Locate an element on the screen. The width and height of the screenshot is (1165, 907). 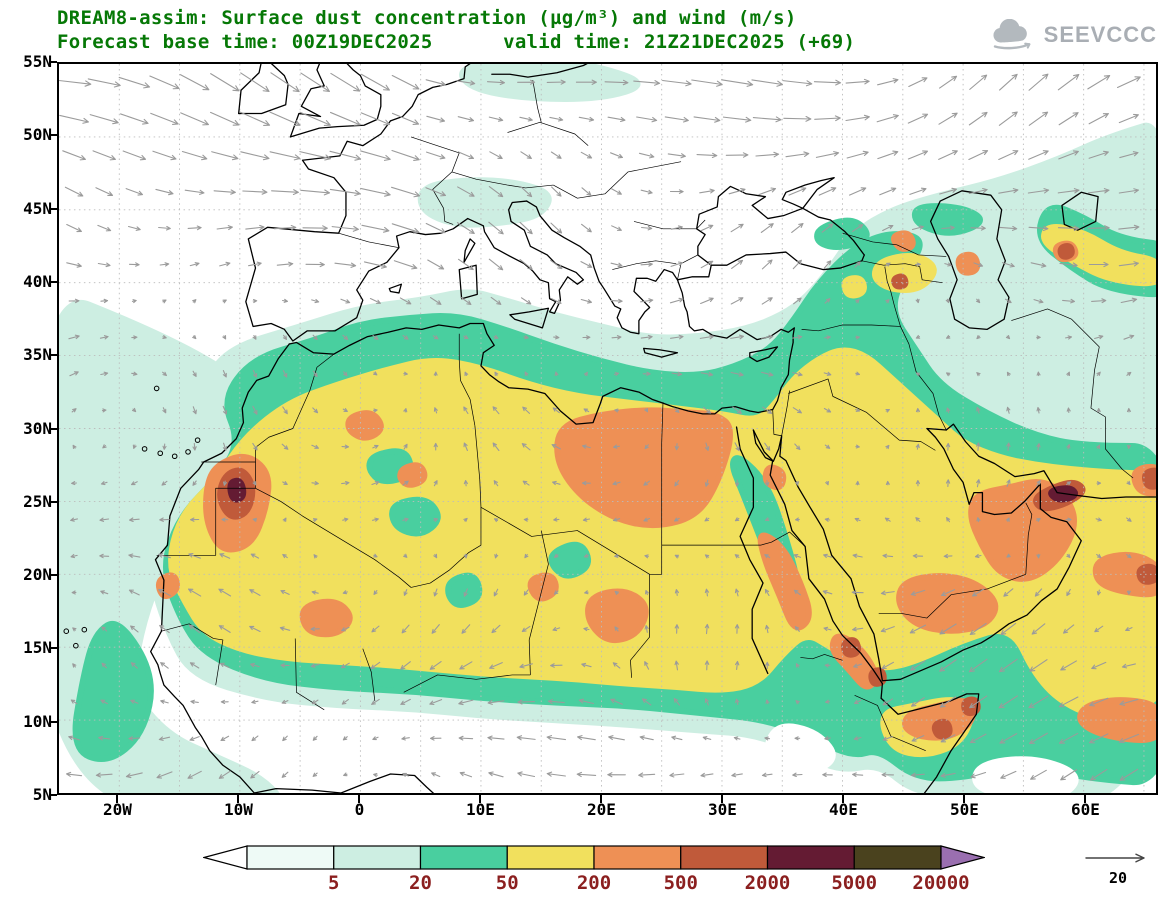
colorbar-label: 200 is located at coordinates (594, 883).